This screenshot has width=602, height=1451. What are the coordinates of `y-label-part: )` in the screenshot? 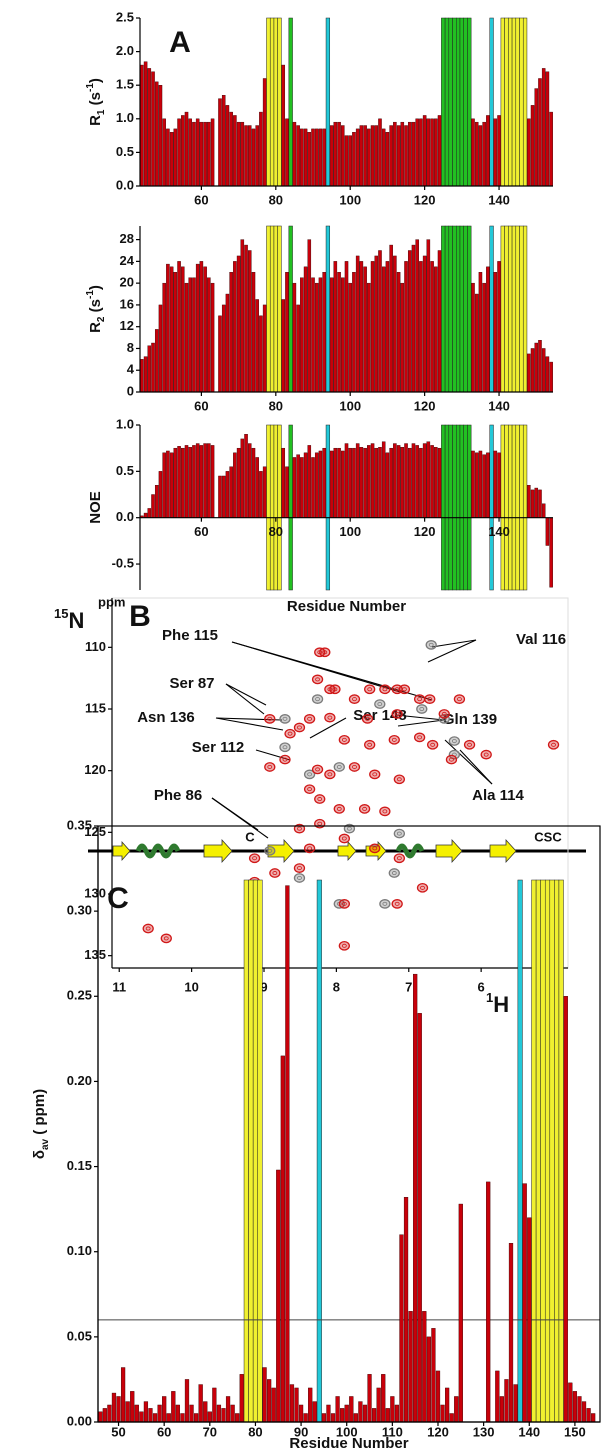 It's located at (95, 287).